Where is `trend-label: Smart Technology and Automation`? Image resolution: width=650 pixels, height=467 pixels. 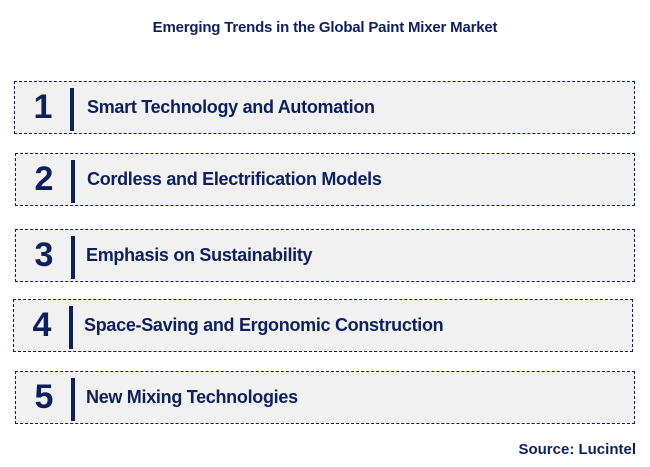
trend-label: Smart Technology and Automation is located at coordinates (231, 107).